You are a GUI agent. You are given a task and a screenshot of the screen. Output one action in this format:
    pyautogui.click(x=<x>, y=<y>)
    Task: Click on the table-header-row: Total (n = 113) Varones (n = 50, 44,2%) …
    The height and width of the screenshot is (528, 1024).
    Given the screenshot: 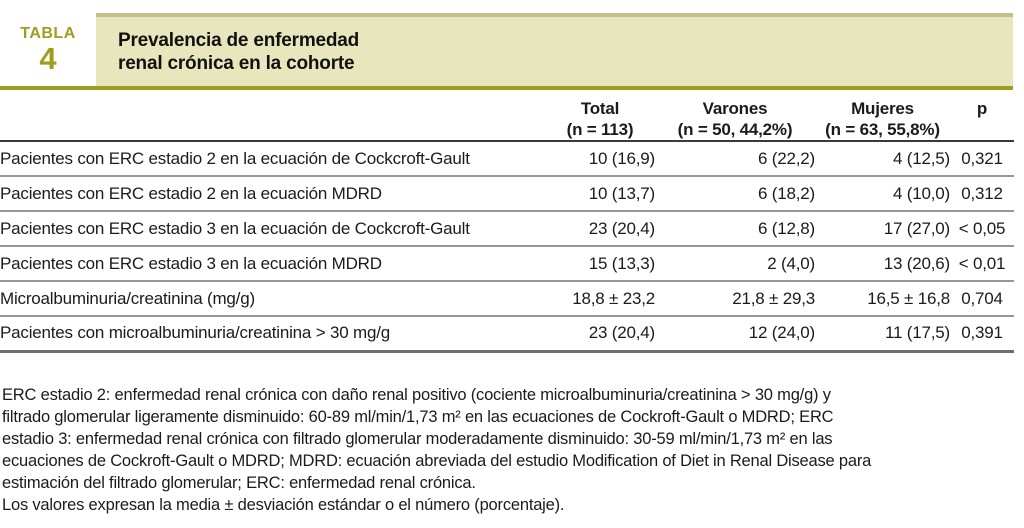 What is the action you would take?
    pyautogui.click(x=507, y=119)
    